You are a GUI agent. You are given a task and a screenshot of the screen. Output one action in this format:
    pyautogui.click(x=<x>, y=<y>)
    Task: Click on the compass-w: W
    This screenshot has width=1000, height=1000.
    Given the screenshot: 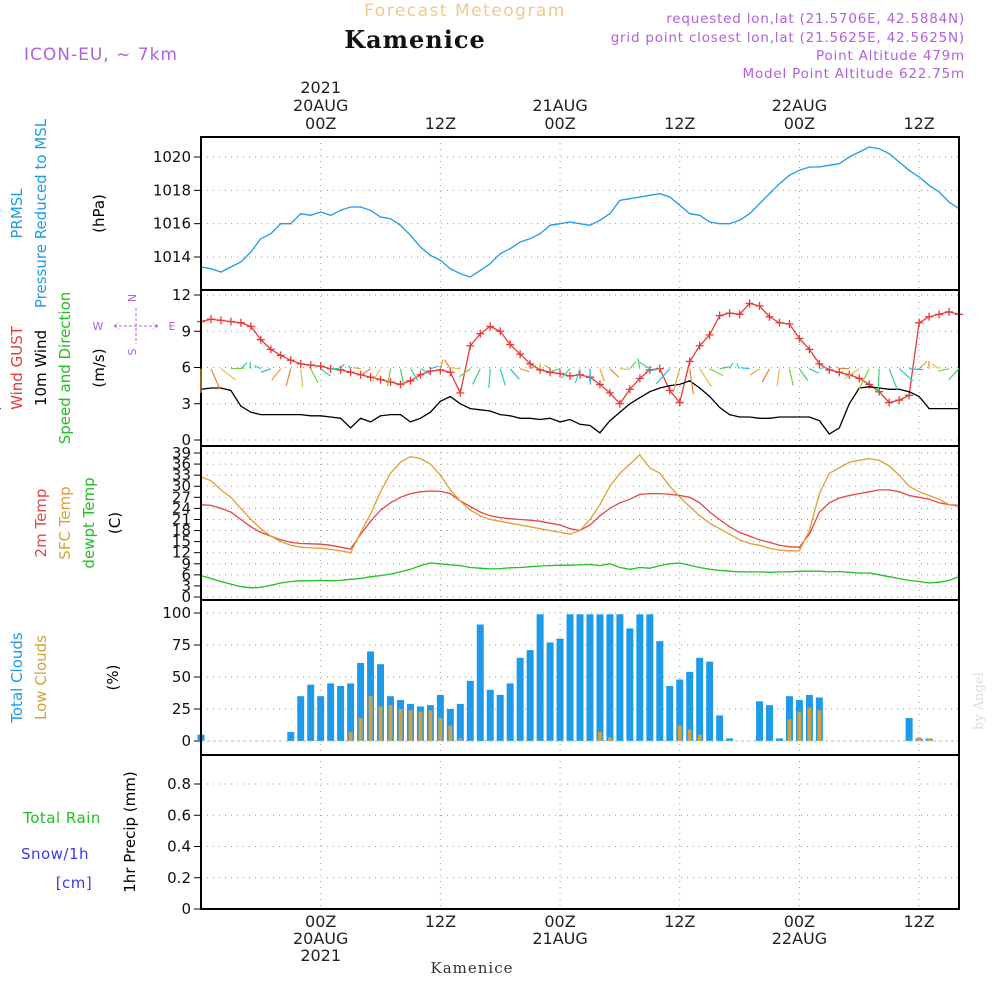 What is the action you would take?
    pyautogui.click(x=98, y=326)
    